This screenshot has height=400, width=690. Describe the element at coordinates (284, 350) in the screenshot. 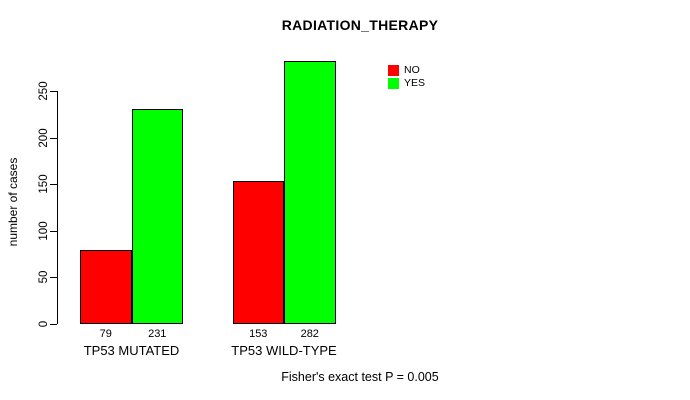

I see `category-label: TP53 WILD-TYPE` at that location.